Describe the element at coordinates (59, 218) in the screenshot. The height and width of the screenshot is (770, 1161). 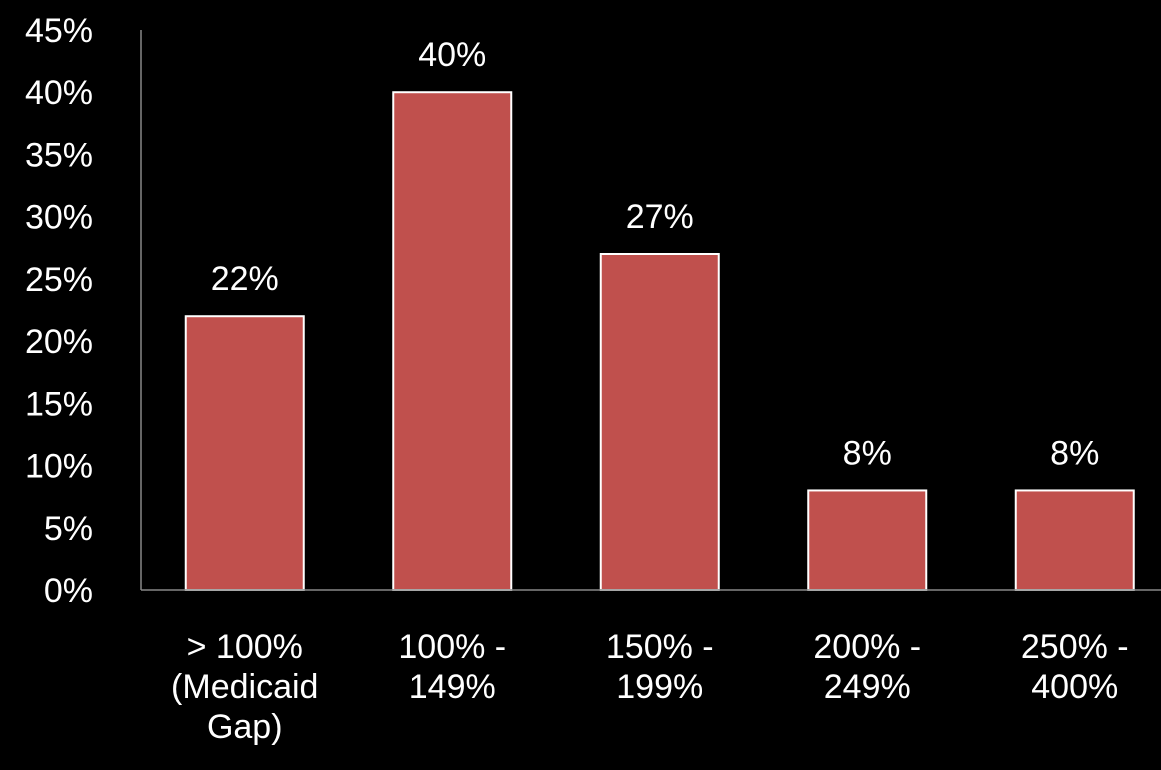
I see `y-tick-label: 30%` at that location.